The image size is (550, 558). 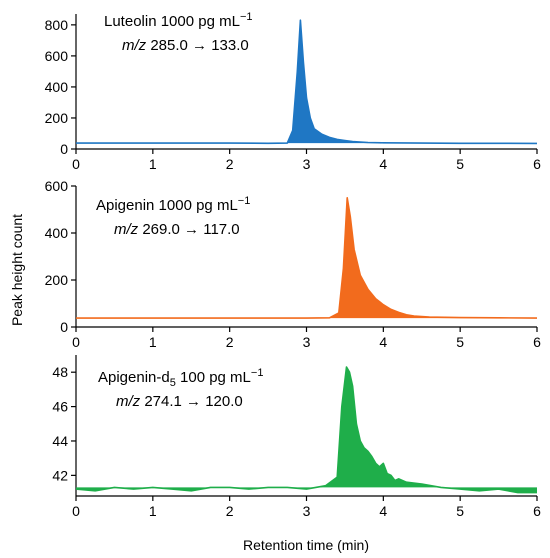 What do you see at coordinates (177, 229) in the screenshot?
I see `annotation-transition: m/z 269.0 → 117.0` at bounding box center [177, 229].